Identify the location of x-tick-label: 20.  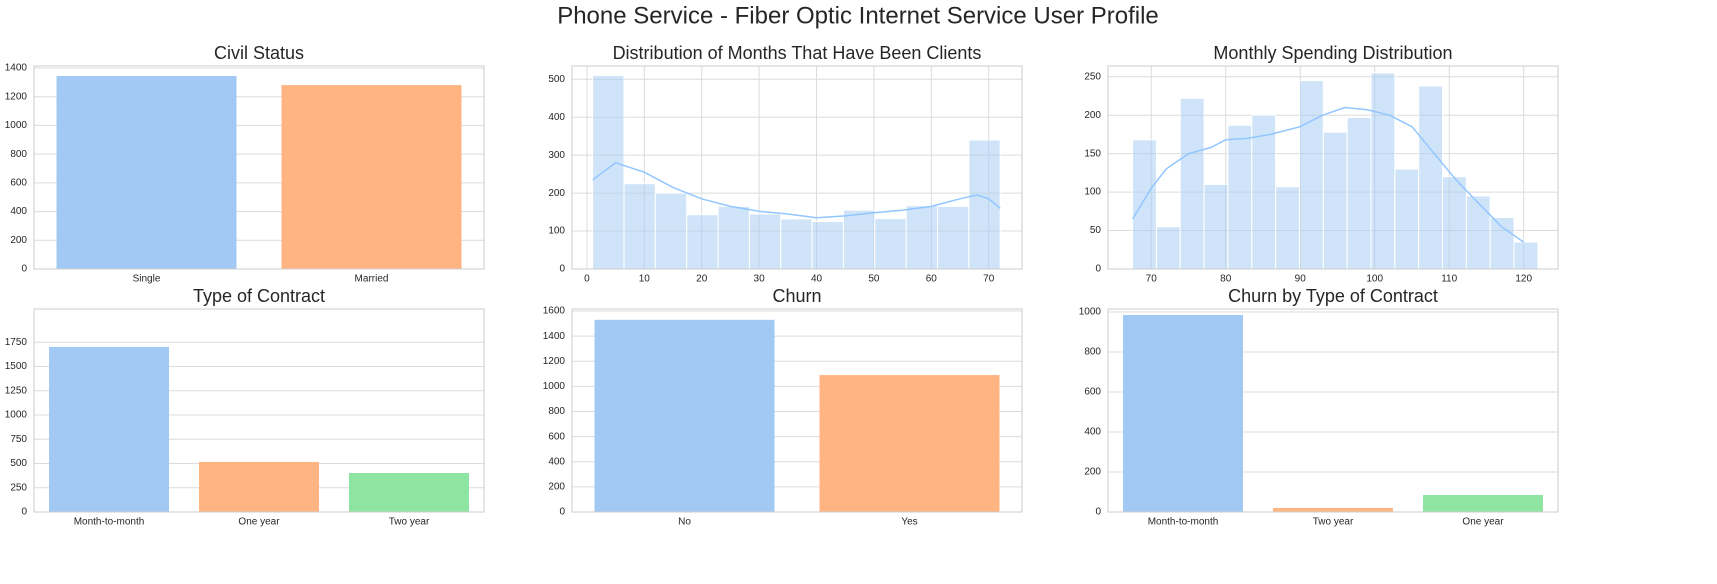
(702, 279).